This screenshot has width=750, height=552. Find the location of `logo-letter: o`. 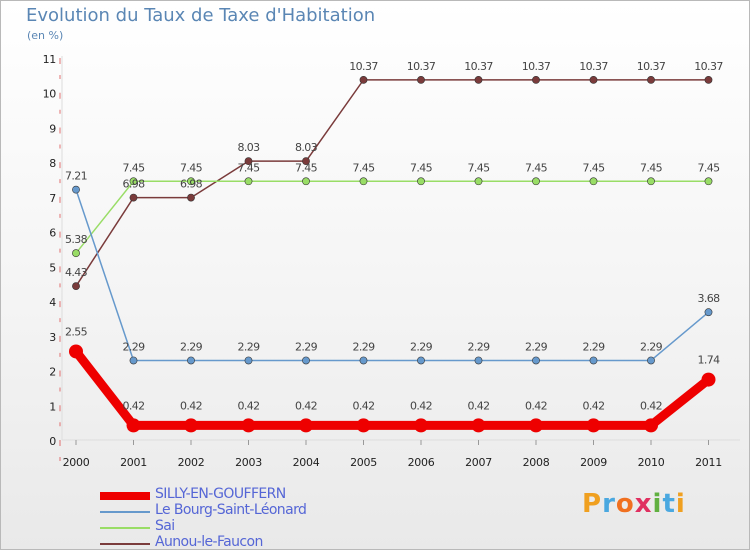

logo-letter: o is located at coordinates (625, 504).